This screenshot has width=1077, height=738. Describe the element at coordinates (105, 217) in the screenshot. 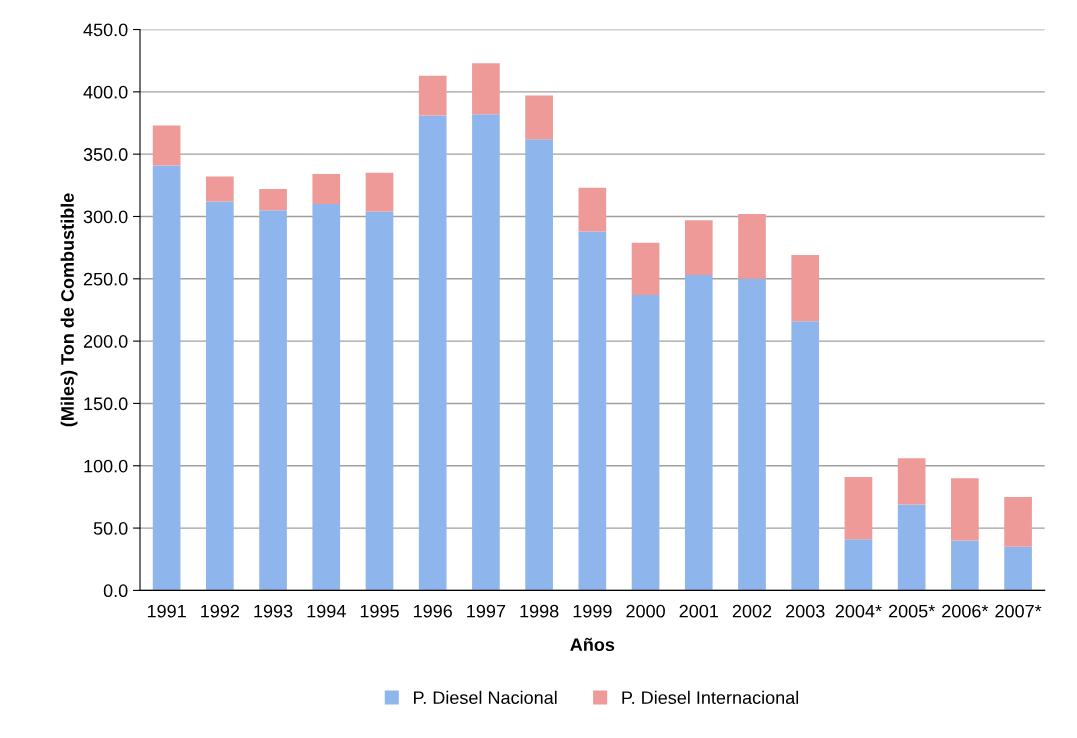

I see `y-tick-label: 300.0` at that location.